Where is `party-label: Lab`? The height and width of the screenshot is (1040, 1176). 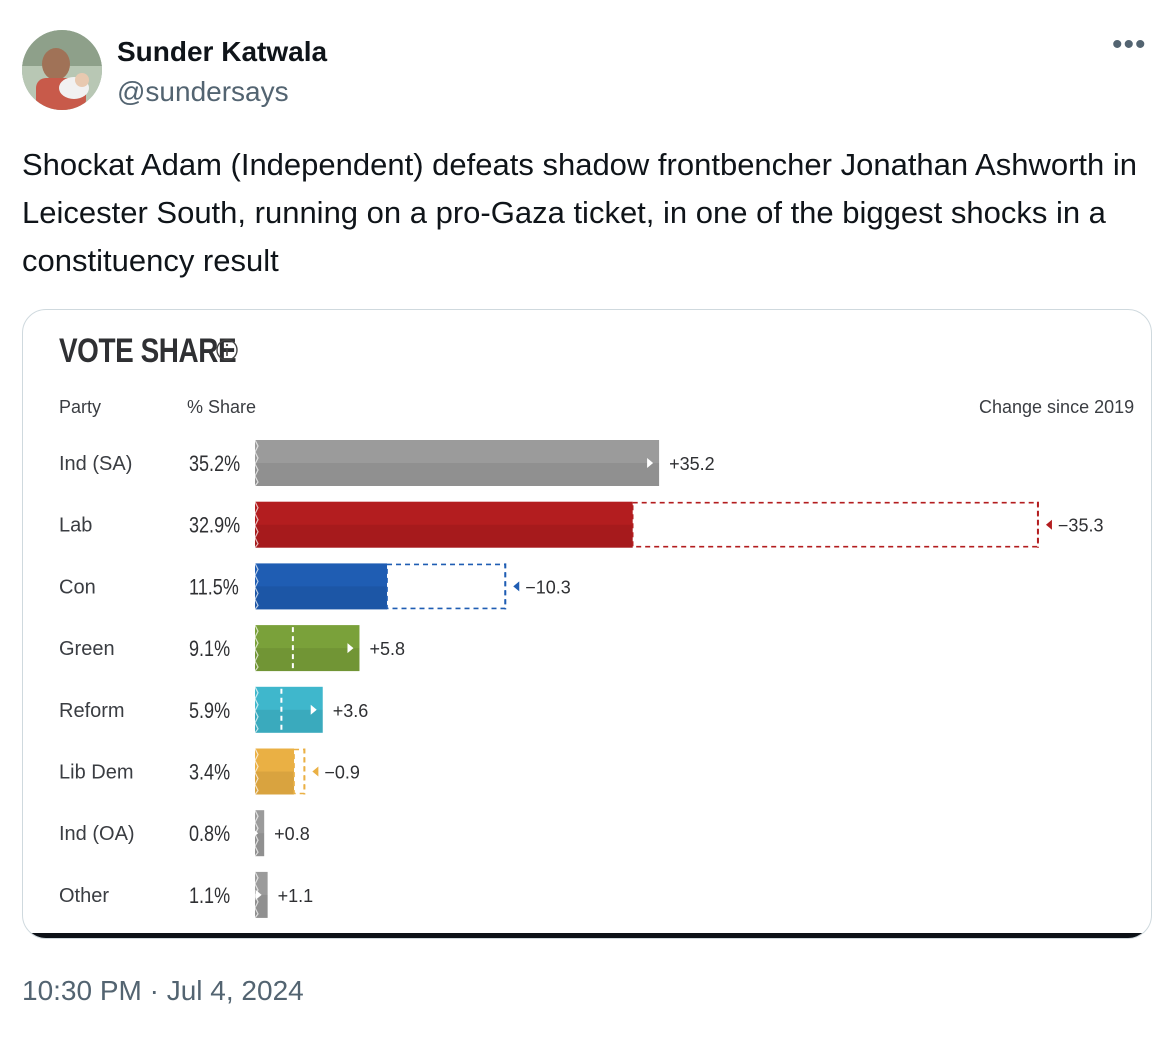
party-label: Lab is located at coordinates (75, 526).